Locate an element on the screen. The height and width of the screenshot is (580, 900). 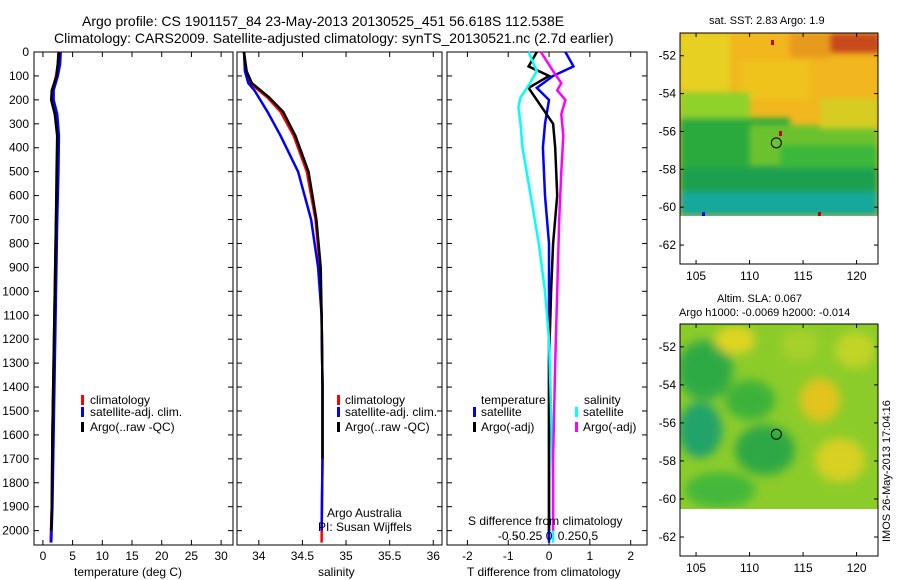
difference-xtick-label: 2 is located at coordinates (630, 556).